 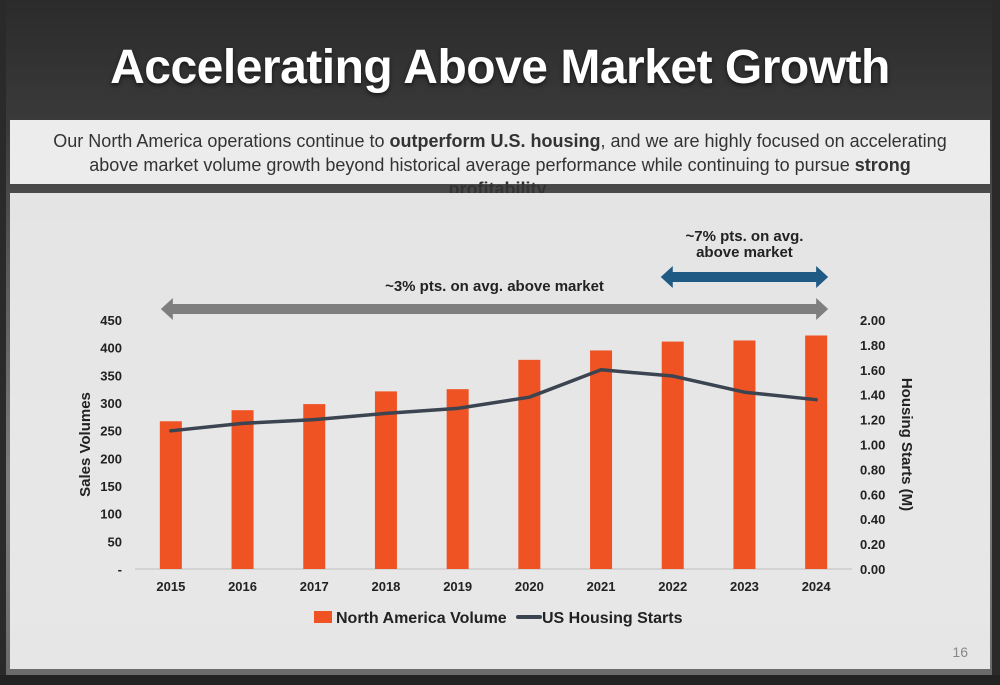 I want to click on slide-title: Accelerating Above Market Growth, so click(x=500, y=67).